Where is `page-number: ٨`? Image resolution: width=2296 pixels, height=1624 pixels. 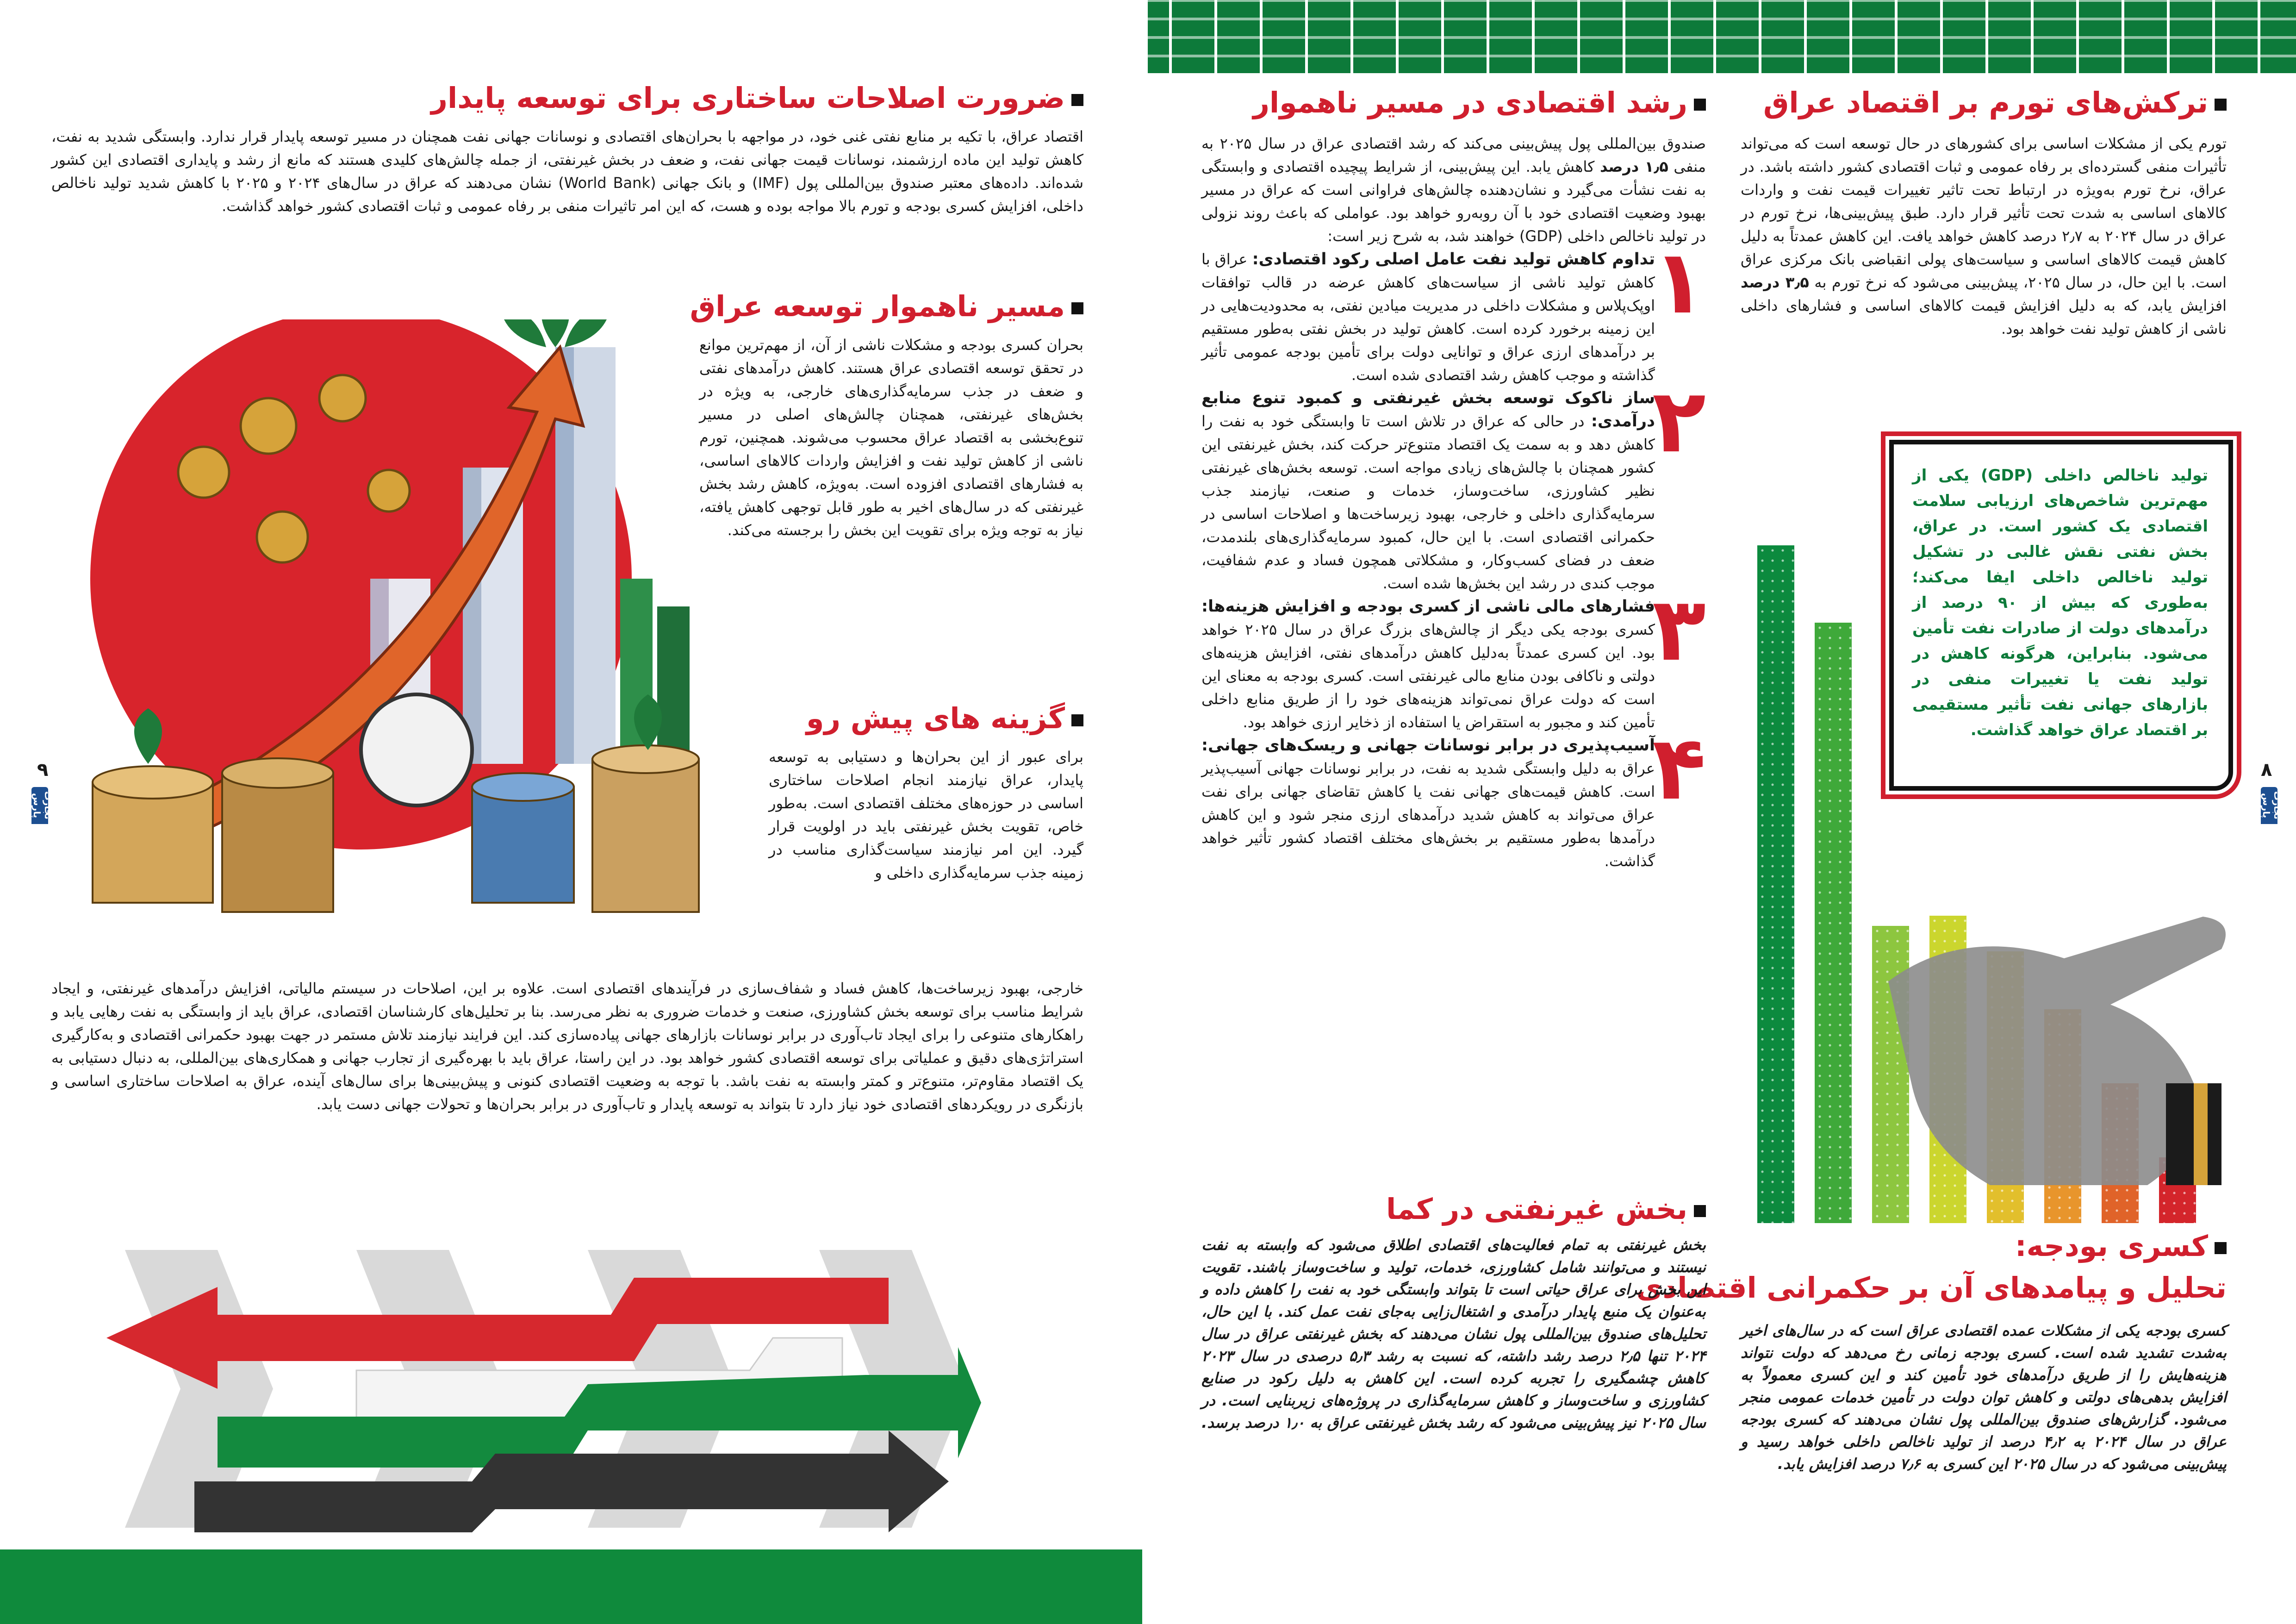 page-number: ٨ is located at coordinates (2266, 770).